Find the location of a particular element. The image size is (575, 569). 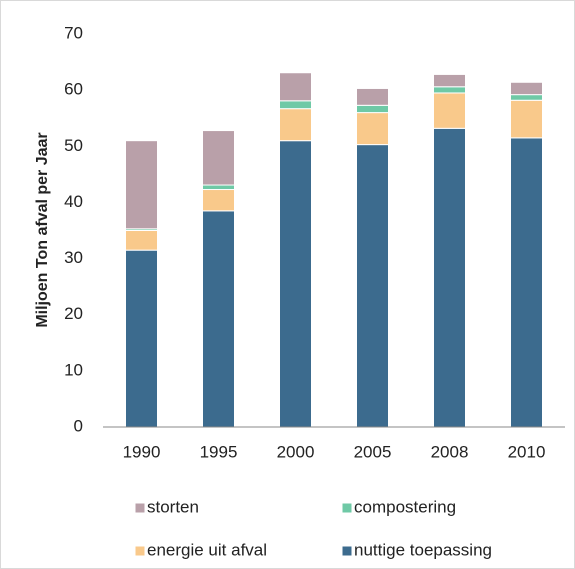

legend-label: storten is located at coordinates (173, 506).